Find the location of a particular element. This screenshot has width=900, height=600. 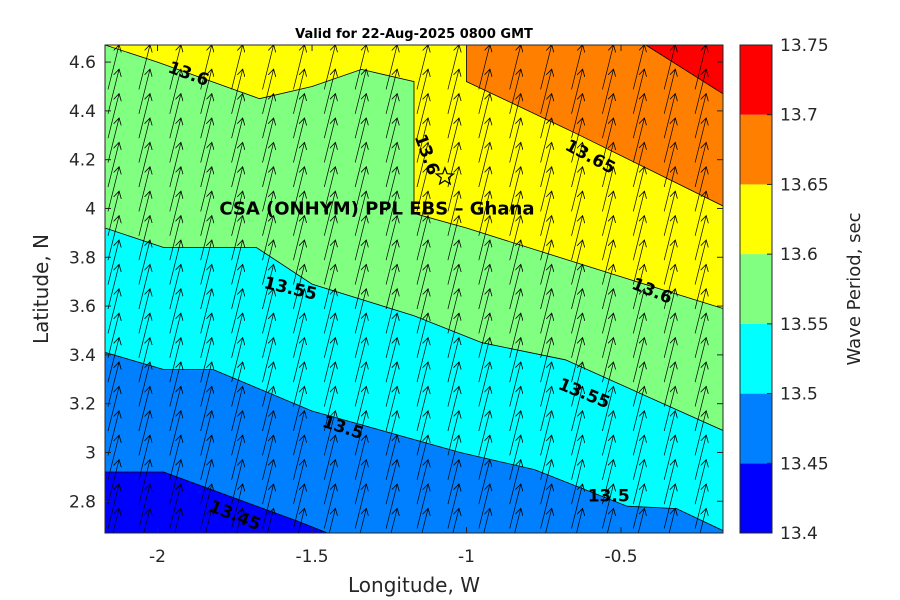

y-tick-label: 3.6 is located at coordinates (82, 307).